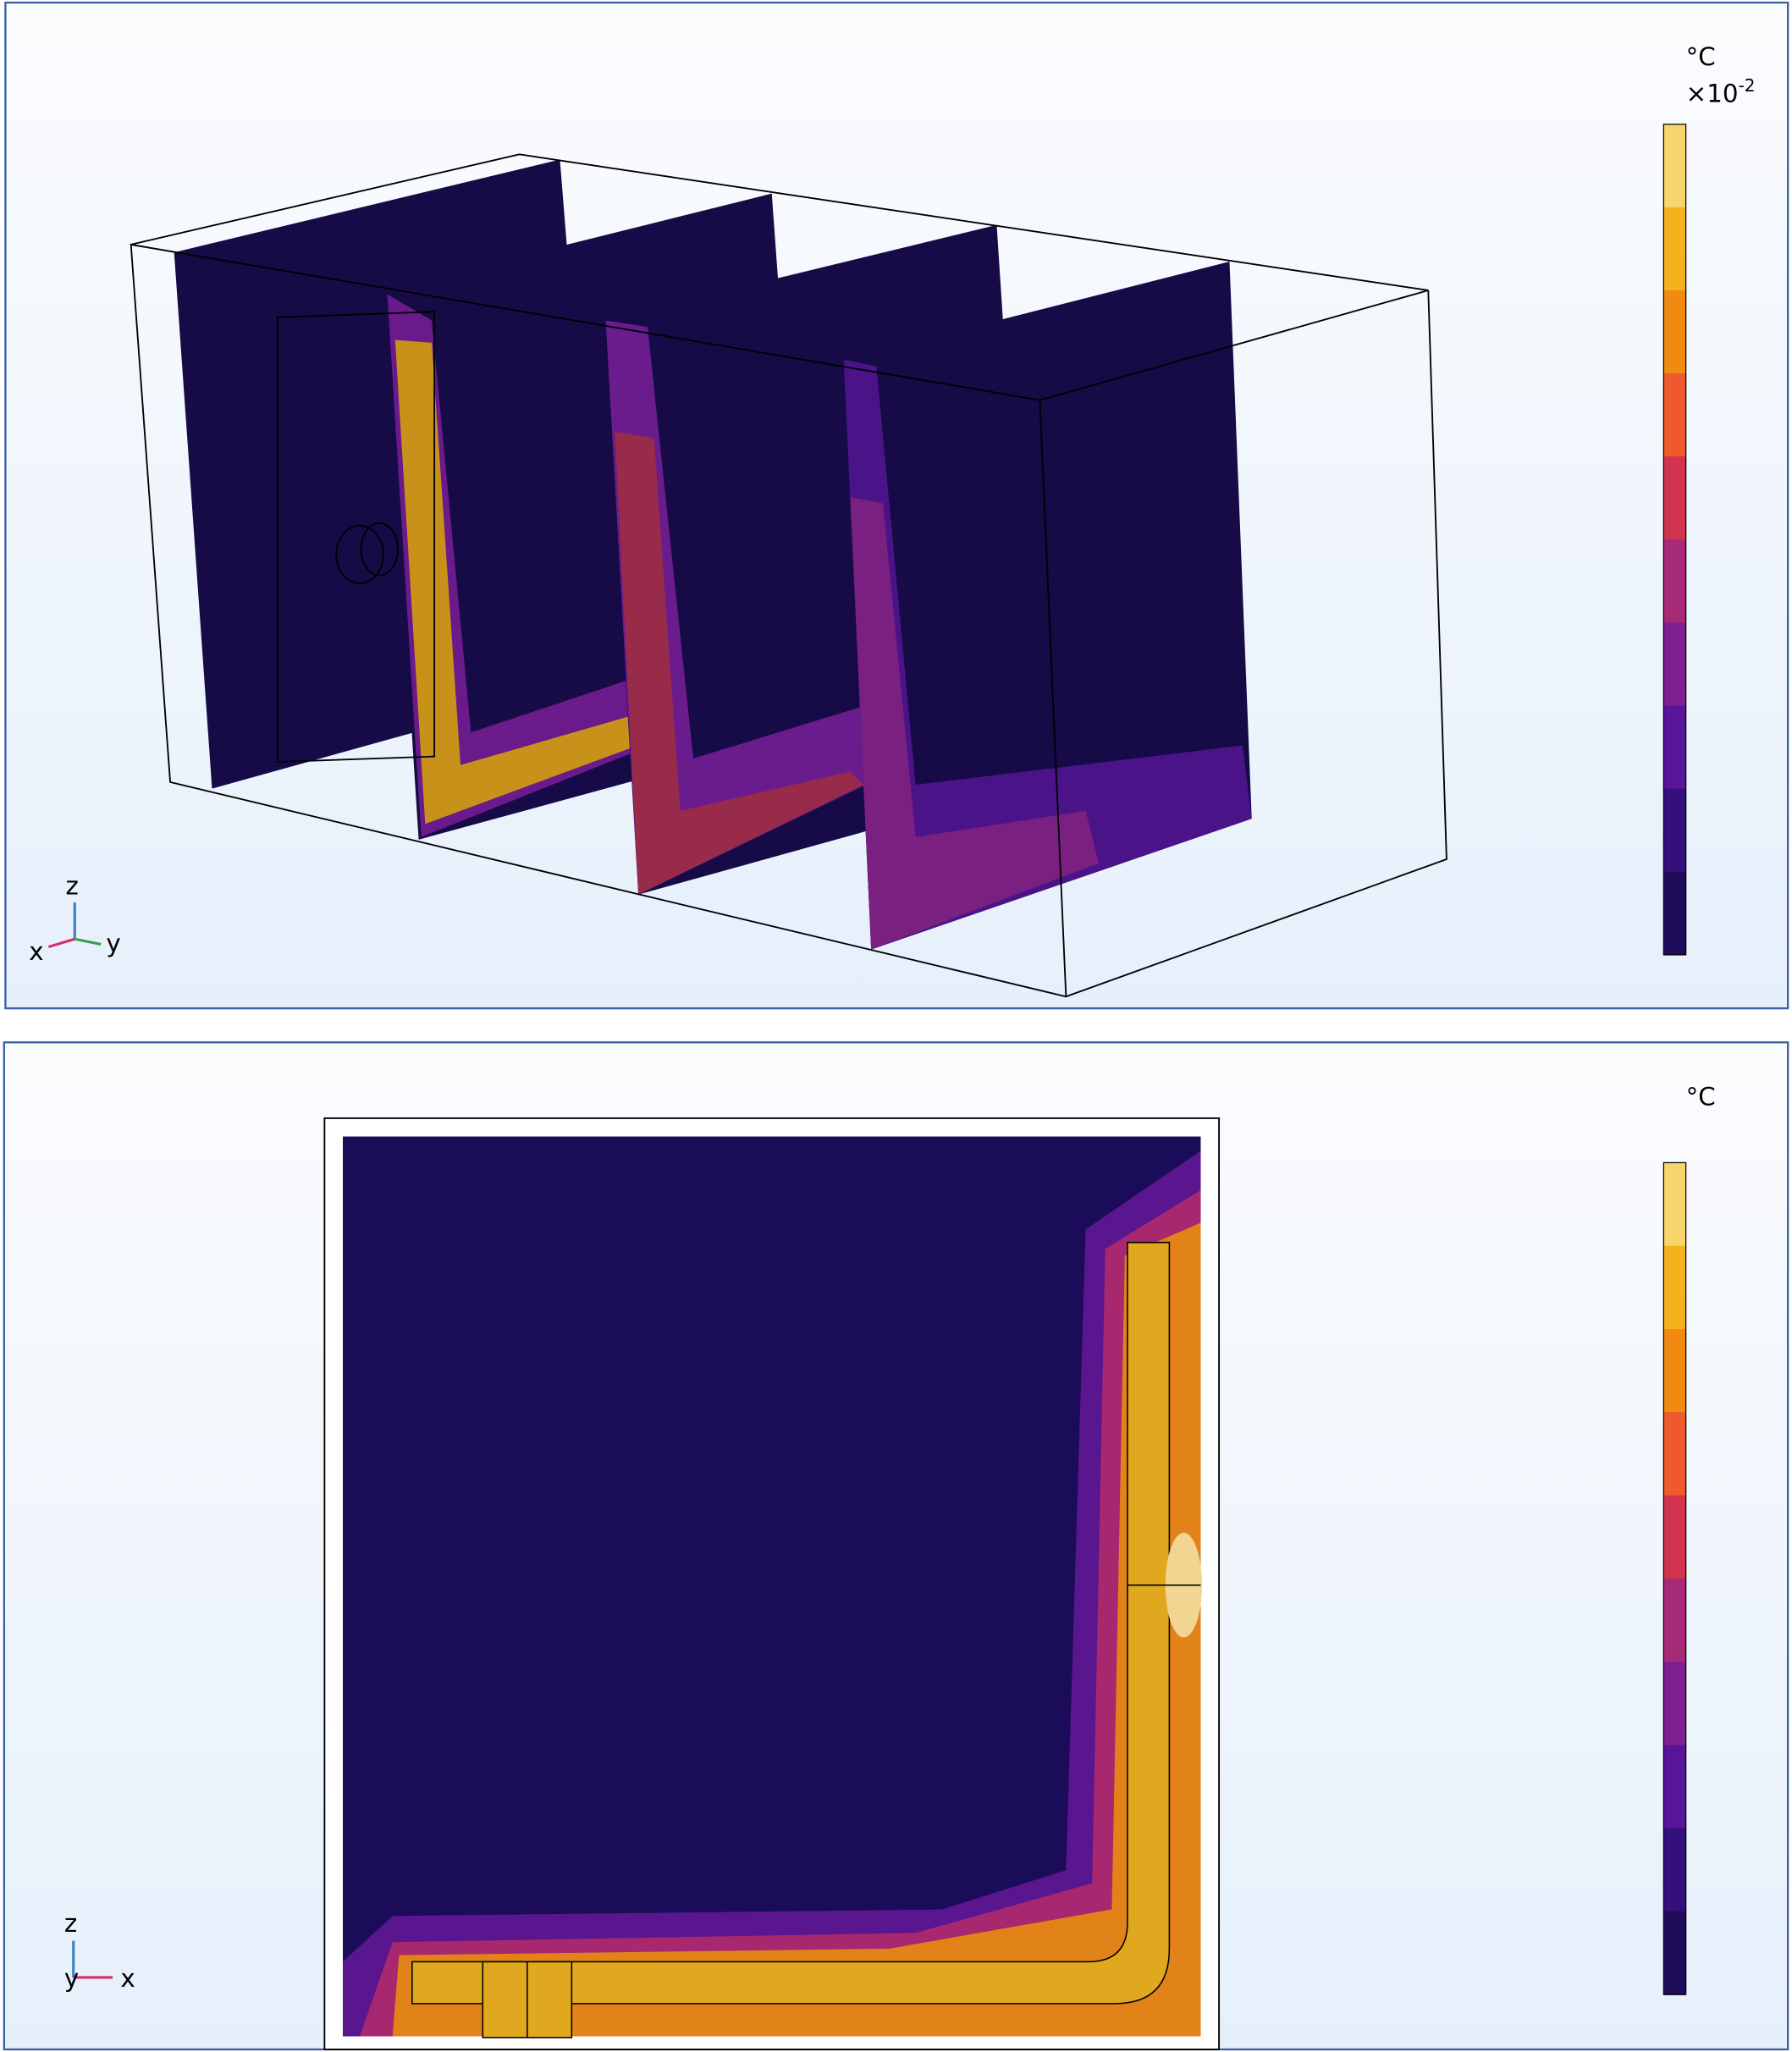  Describe the element at coordinates (99, 1951) in the screenshot. I see `axis-triad: z y x` at that location.